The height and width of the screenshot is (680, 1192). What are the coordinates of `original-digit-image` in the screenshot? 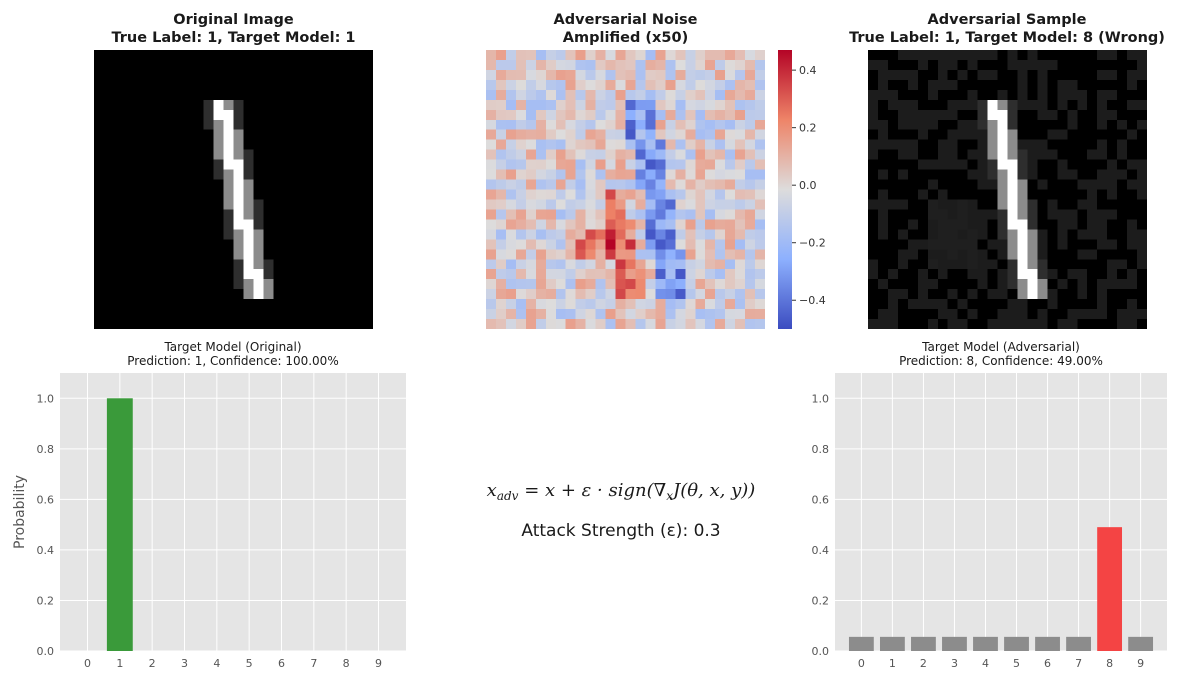 It's located at (233, 189).